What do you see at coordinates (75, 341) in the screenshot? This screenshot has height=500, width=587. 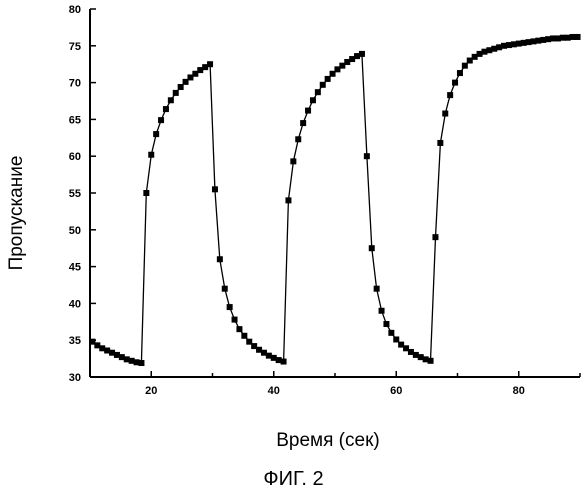 I see `y-tick-label: 35` at bounding box center [75, 341].